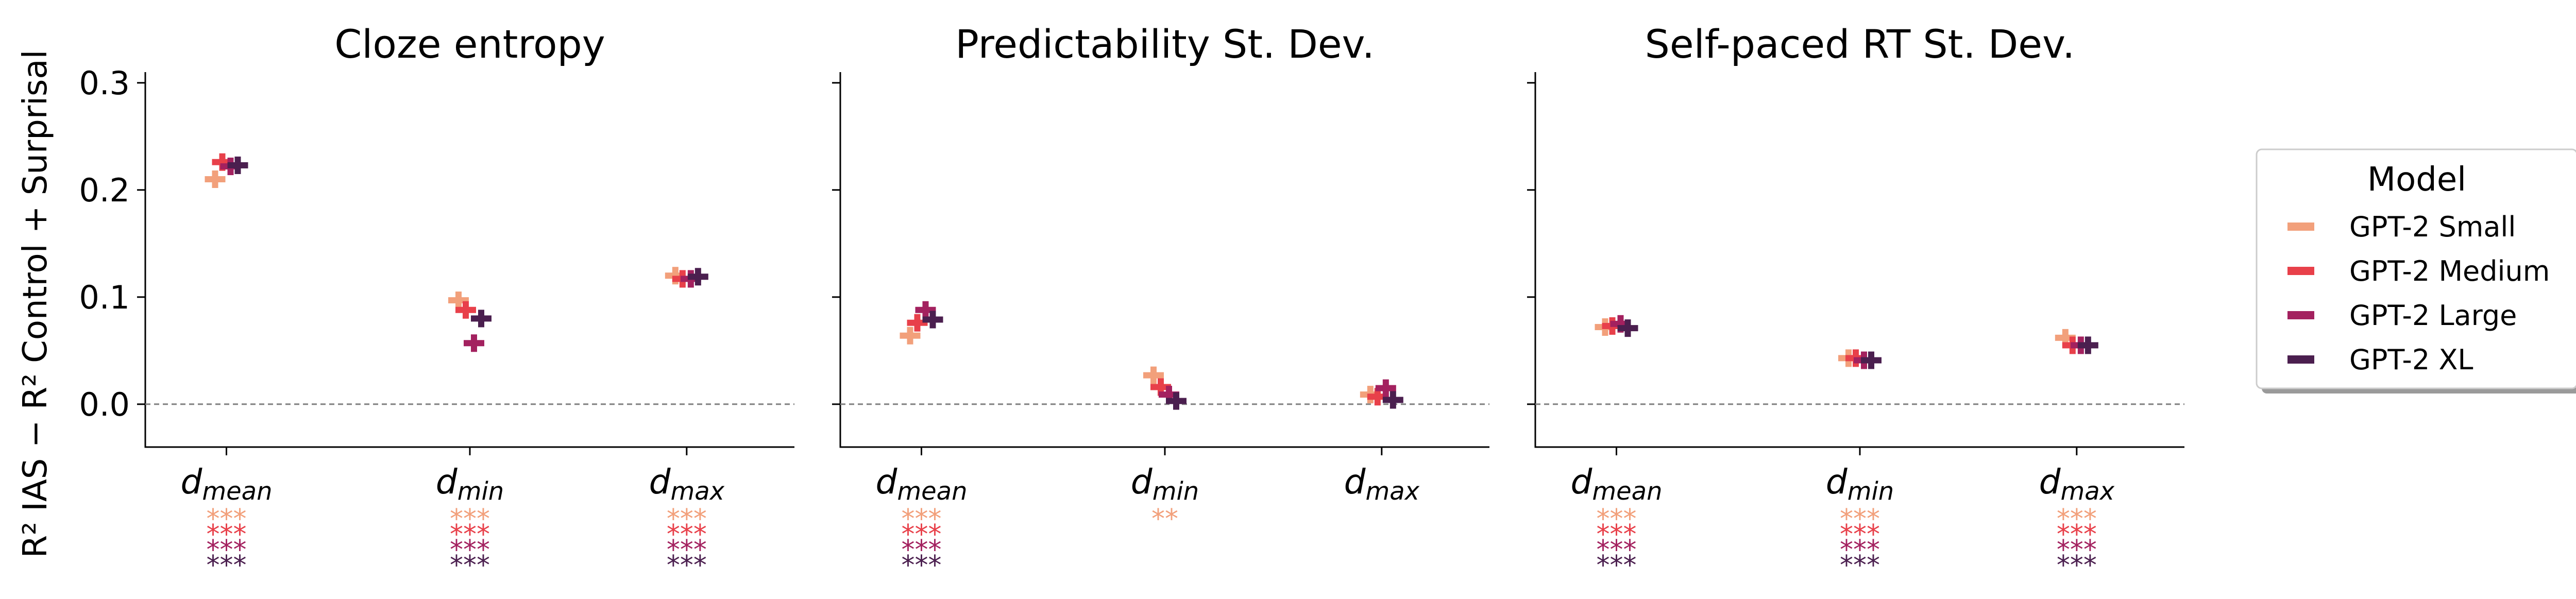 This screenshot has height=599, width=2576. I want to click on legend-label: GPT-2 Medium, so click(2449, 271).